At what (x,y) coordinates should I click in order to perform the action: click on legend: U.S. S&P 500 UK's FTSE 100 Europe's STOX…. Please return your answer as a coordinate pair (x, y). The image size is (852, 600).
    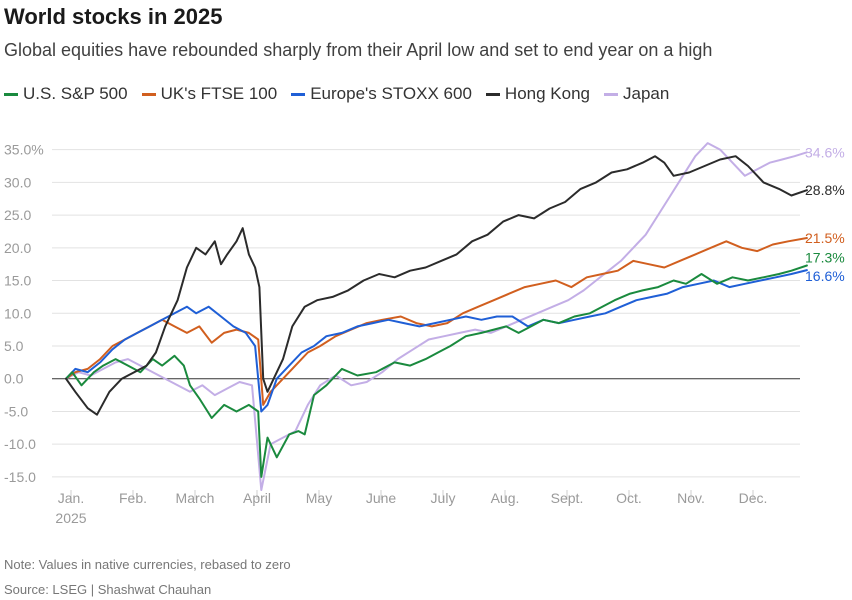
    Looking at the image, I should click on (336, 94).